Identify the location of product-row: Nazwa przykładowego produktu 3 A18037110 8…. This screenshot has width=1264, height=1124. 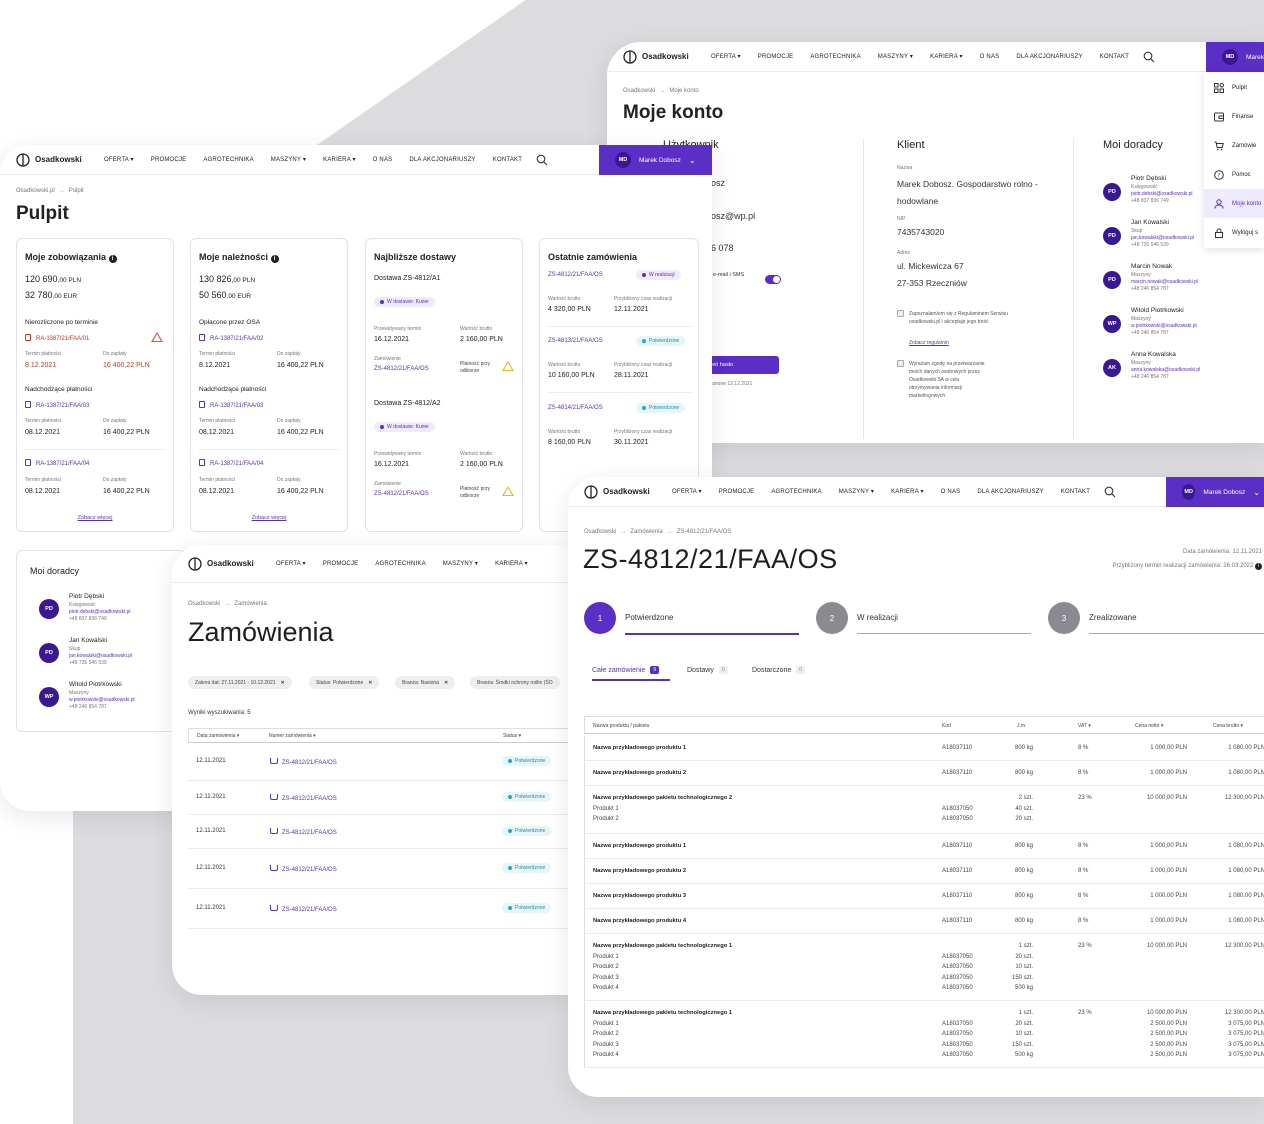
(924, 896).